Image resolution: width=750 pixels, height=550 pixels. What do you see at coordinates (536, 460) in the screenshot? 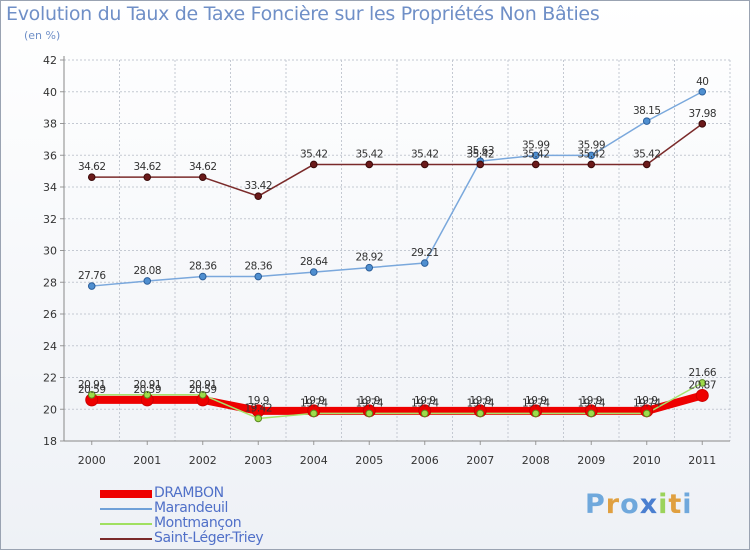
I see `x-tick-label: 2008` at bounding box center [536, 460].